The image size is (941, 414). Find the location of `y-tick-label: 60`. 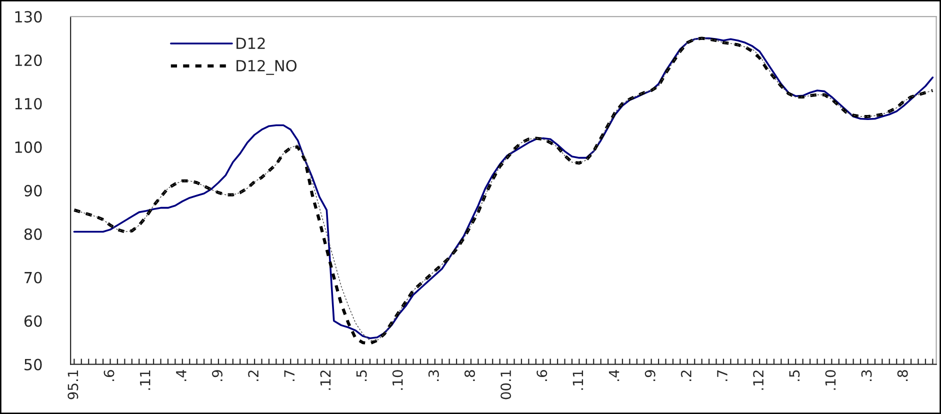

y-tick-label: 60 is located at coordinates (33, 321).